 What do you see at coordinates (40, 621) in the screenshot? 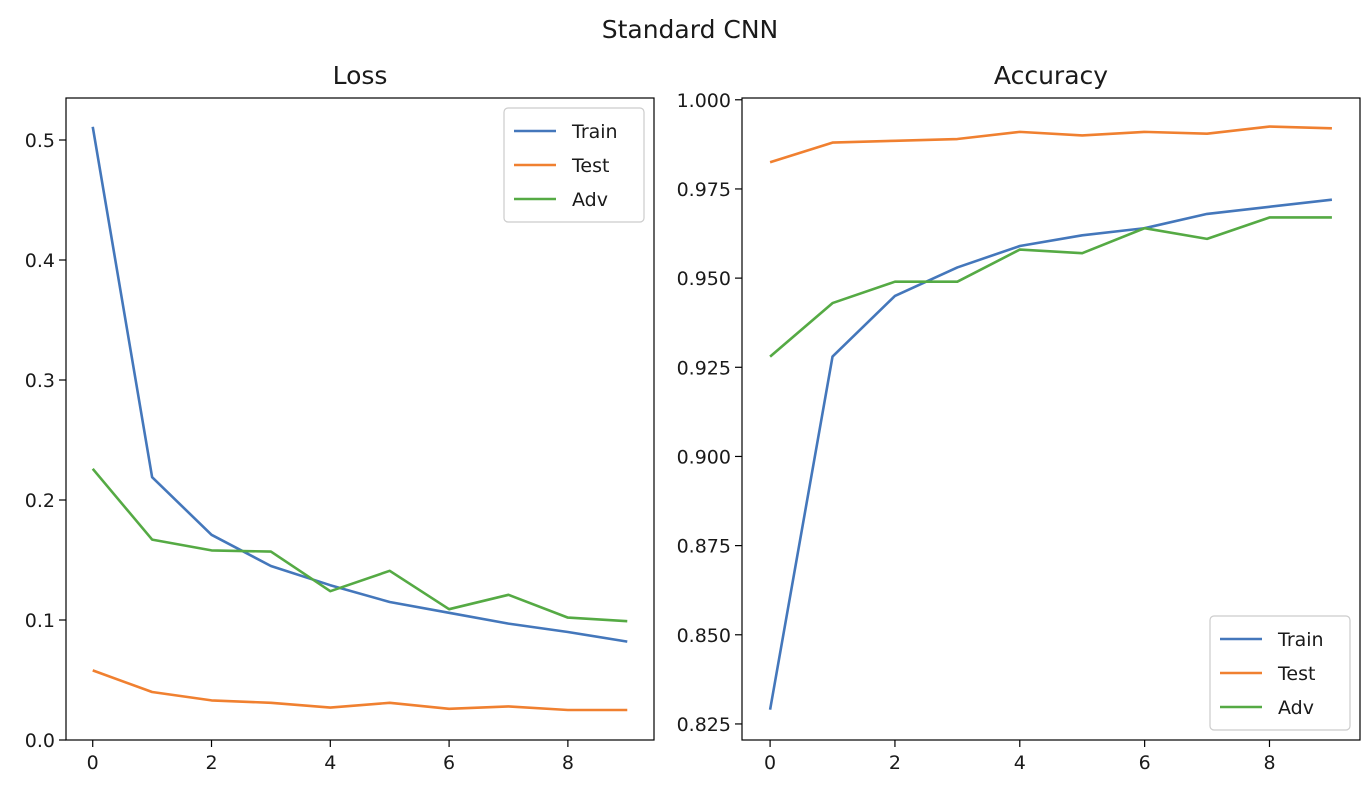
I see `loss-y-tick-label: 0.1` at bounding box center [40, 621].